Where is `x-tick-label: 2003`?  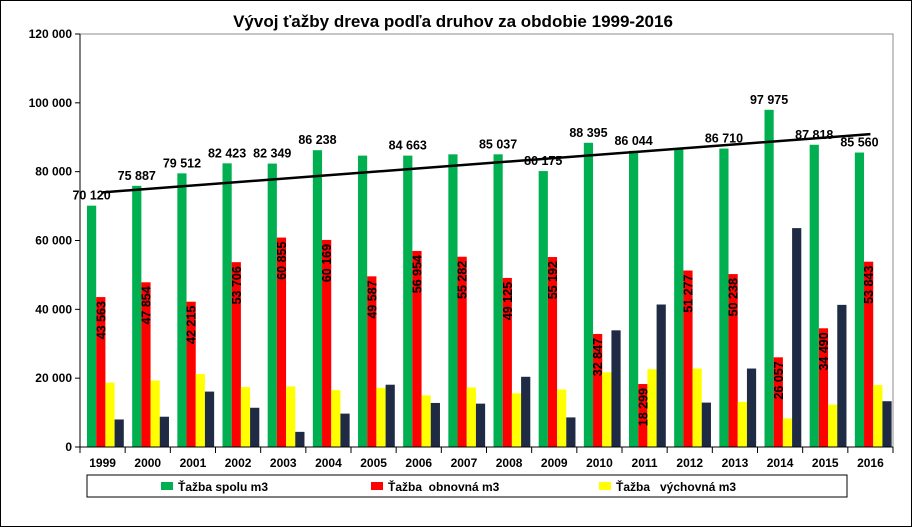
x-tick-label: 2003 is located at coordinates (283, 463).